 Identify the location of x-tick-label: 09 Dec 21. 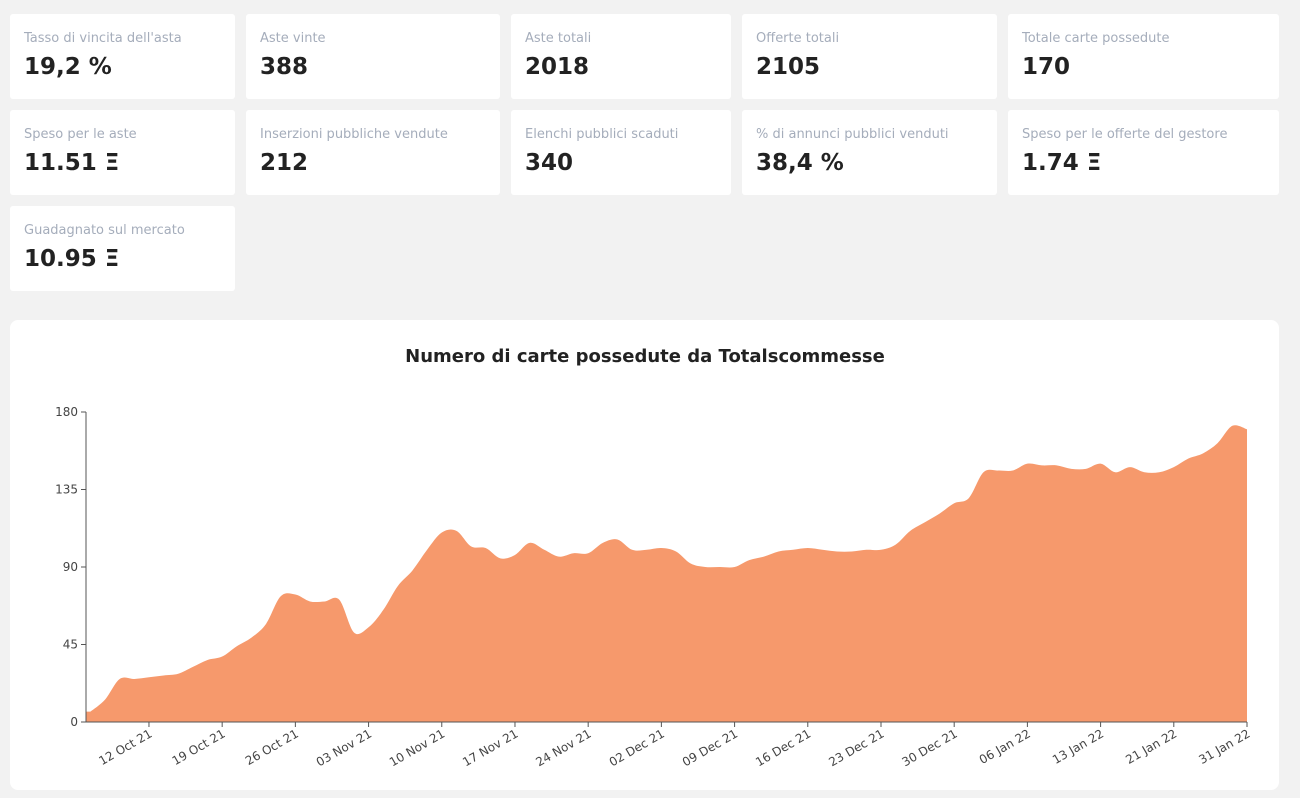
(710, 747).